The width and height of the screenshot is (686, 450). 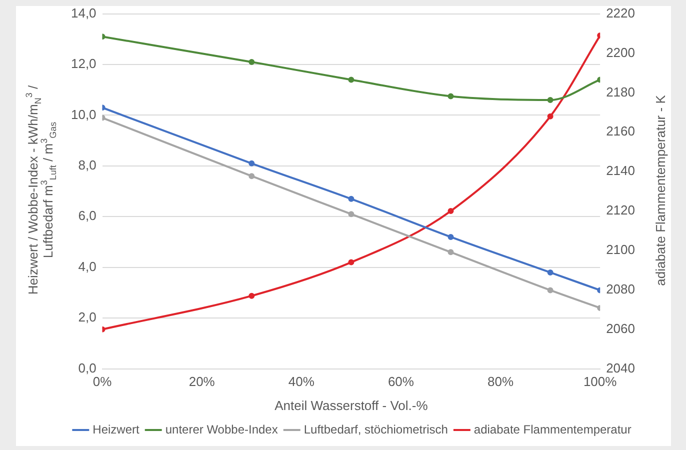 What do you see at coordinates (376, 429) in the screenshot?
I see `legend-label: Luftbedarf, stöchiometrisch` at bounding box center [376, 429].